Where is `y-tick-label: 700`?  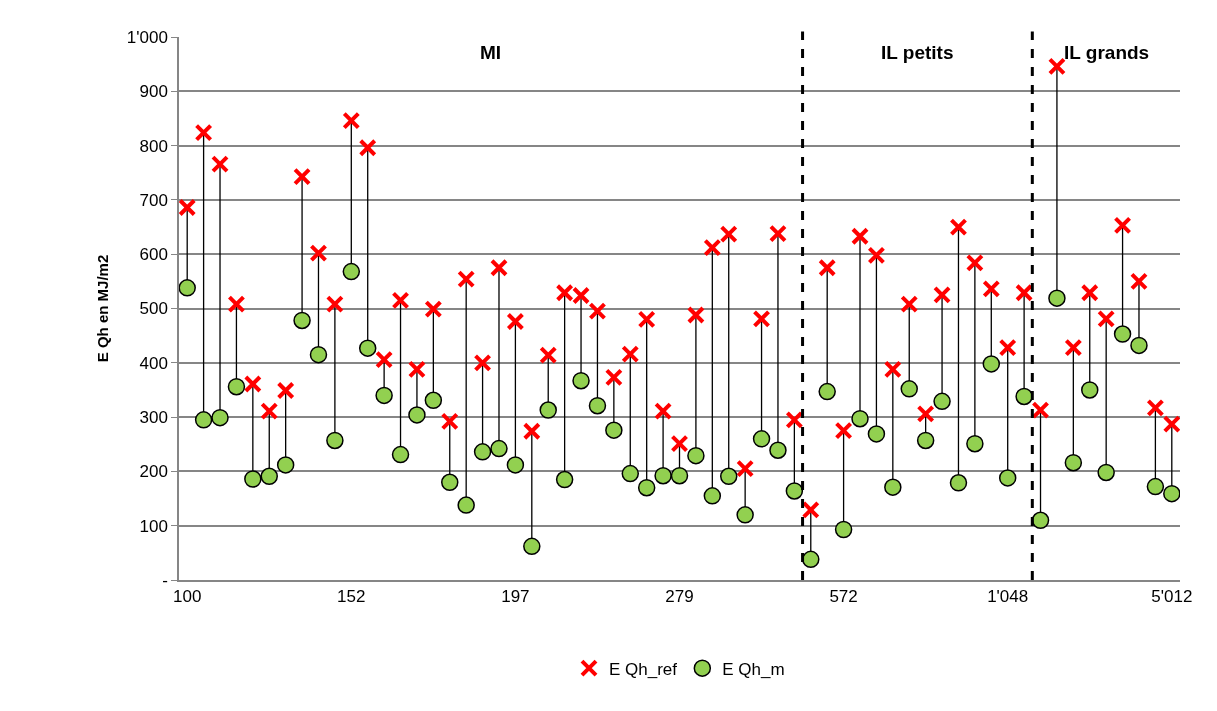
y-tick-label: 700 is located at coordinates (153, 200).